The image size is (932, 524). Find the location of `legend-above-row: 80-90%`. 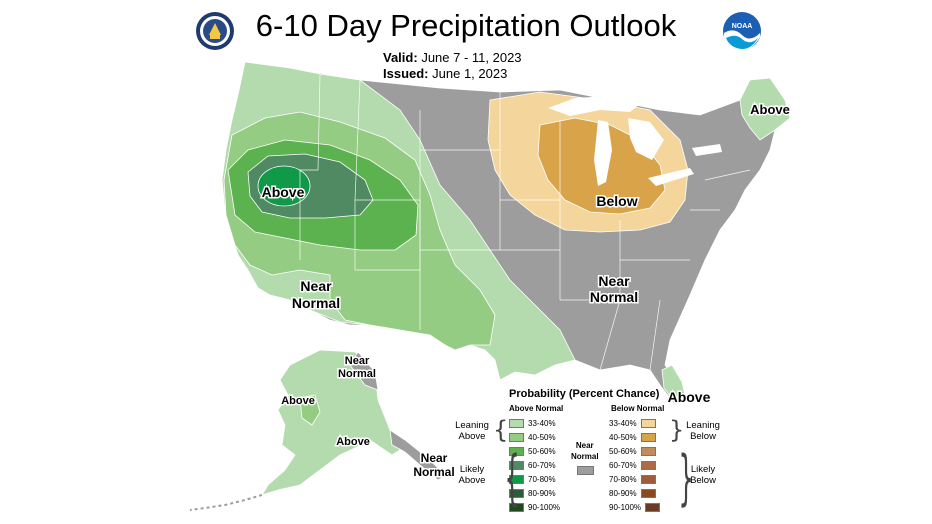

legend-above-row: 80-90% is located at coordinates (532, 493).